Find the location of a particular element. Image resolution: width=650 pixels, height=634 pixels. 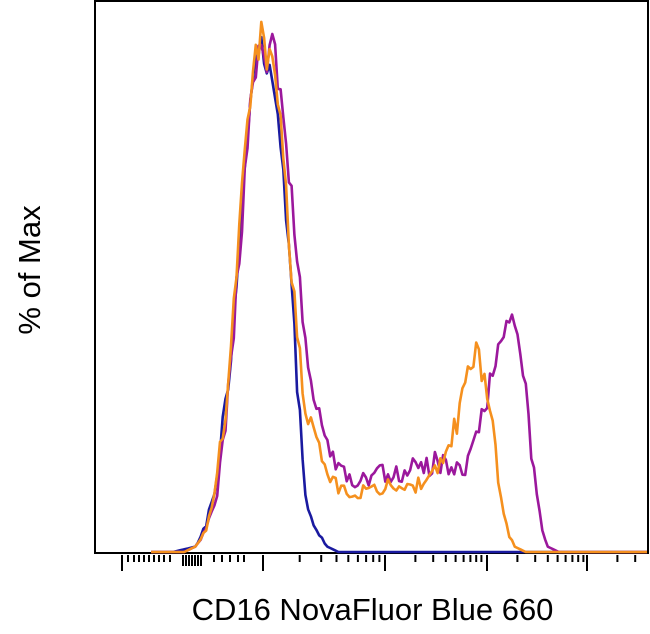

y-axis-label: % of Max is located at coordinates (29, 270).